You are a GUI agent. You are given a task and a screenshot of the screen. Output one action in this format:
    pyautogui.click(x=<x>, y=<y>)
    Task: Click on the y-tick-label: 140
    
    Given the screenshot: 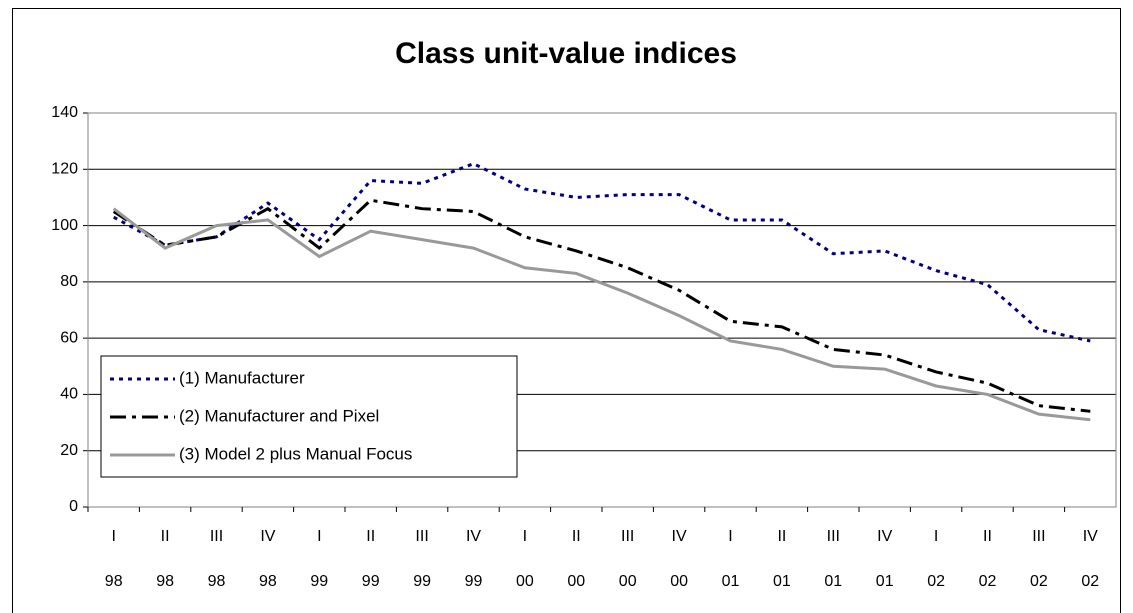 What is the action you would take?
    pyautogui.click(x=64, y=112)
    